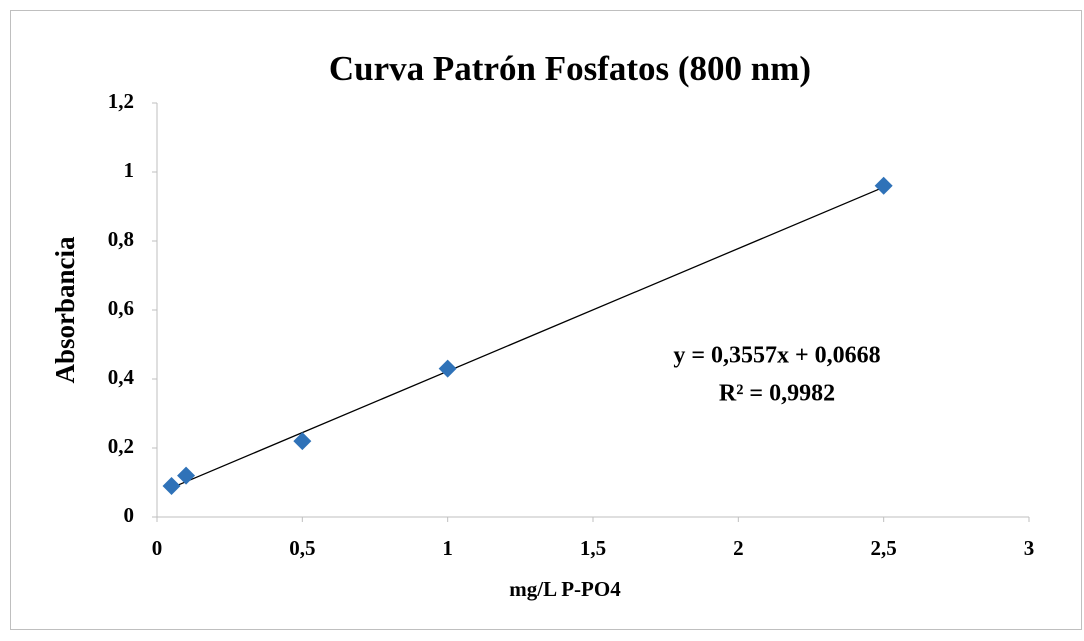 Image resolution: width=1084 pixels, height=641 pixels. What do you see at coordinates (129, 515) in the screenshot?
I see `y-tick-label: 0` at bounding box center [129, 515].